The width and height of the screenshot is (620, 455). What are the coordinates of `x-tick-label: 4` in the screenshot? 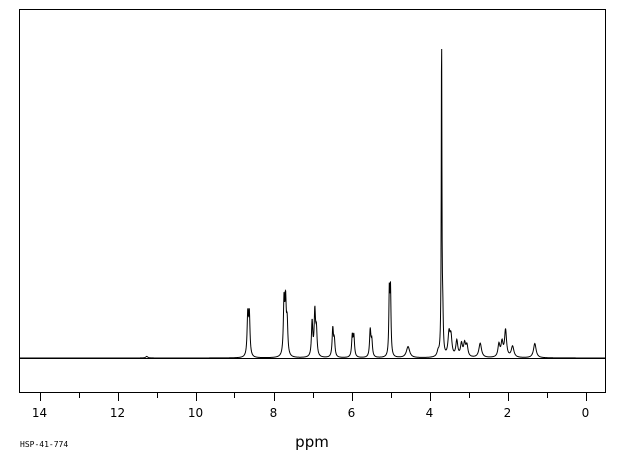 It's located at (430, 413).